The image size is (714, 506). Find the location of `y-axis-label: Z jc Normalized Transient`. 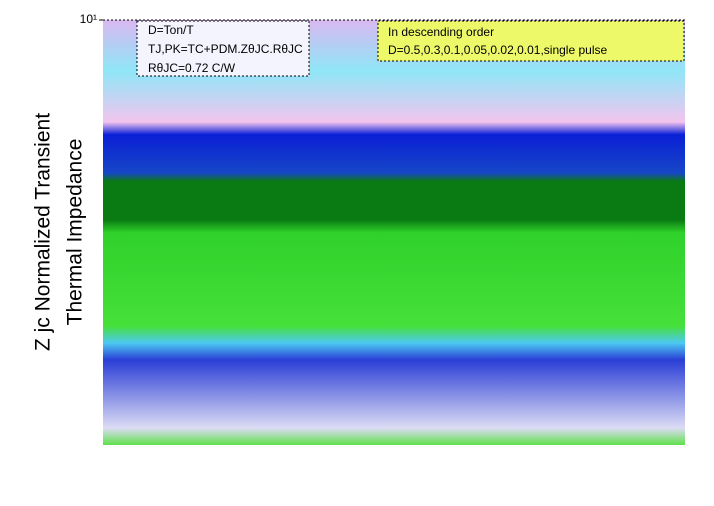

y-axis-label: Z jc Normalized Transient is located at coordinates (43, 232).